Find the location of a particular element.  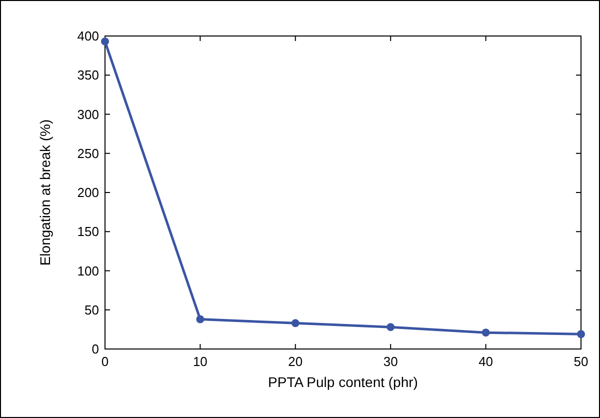

y-tick-label: 100 is located at coordinates (88, 270).